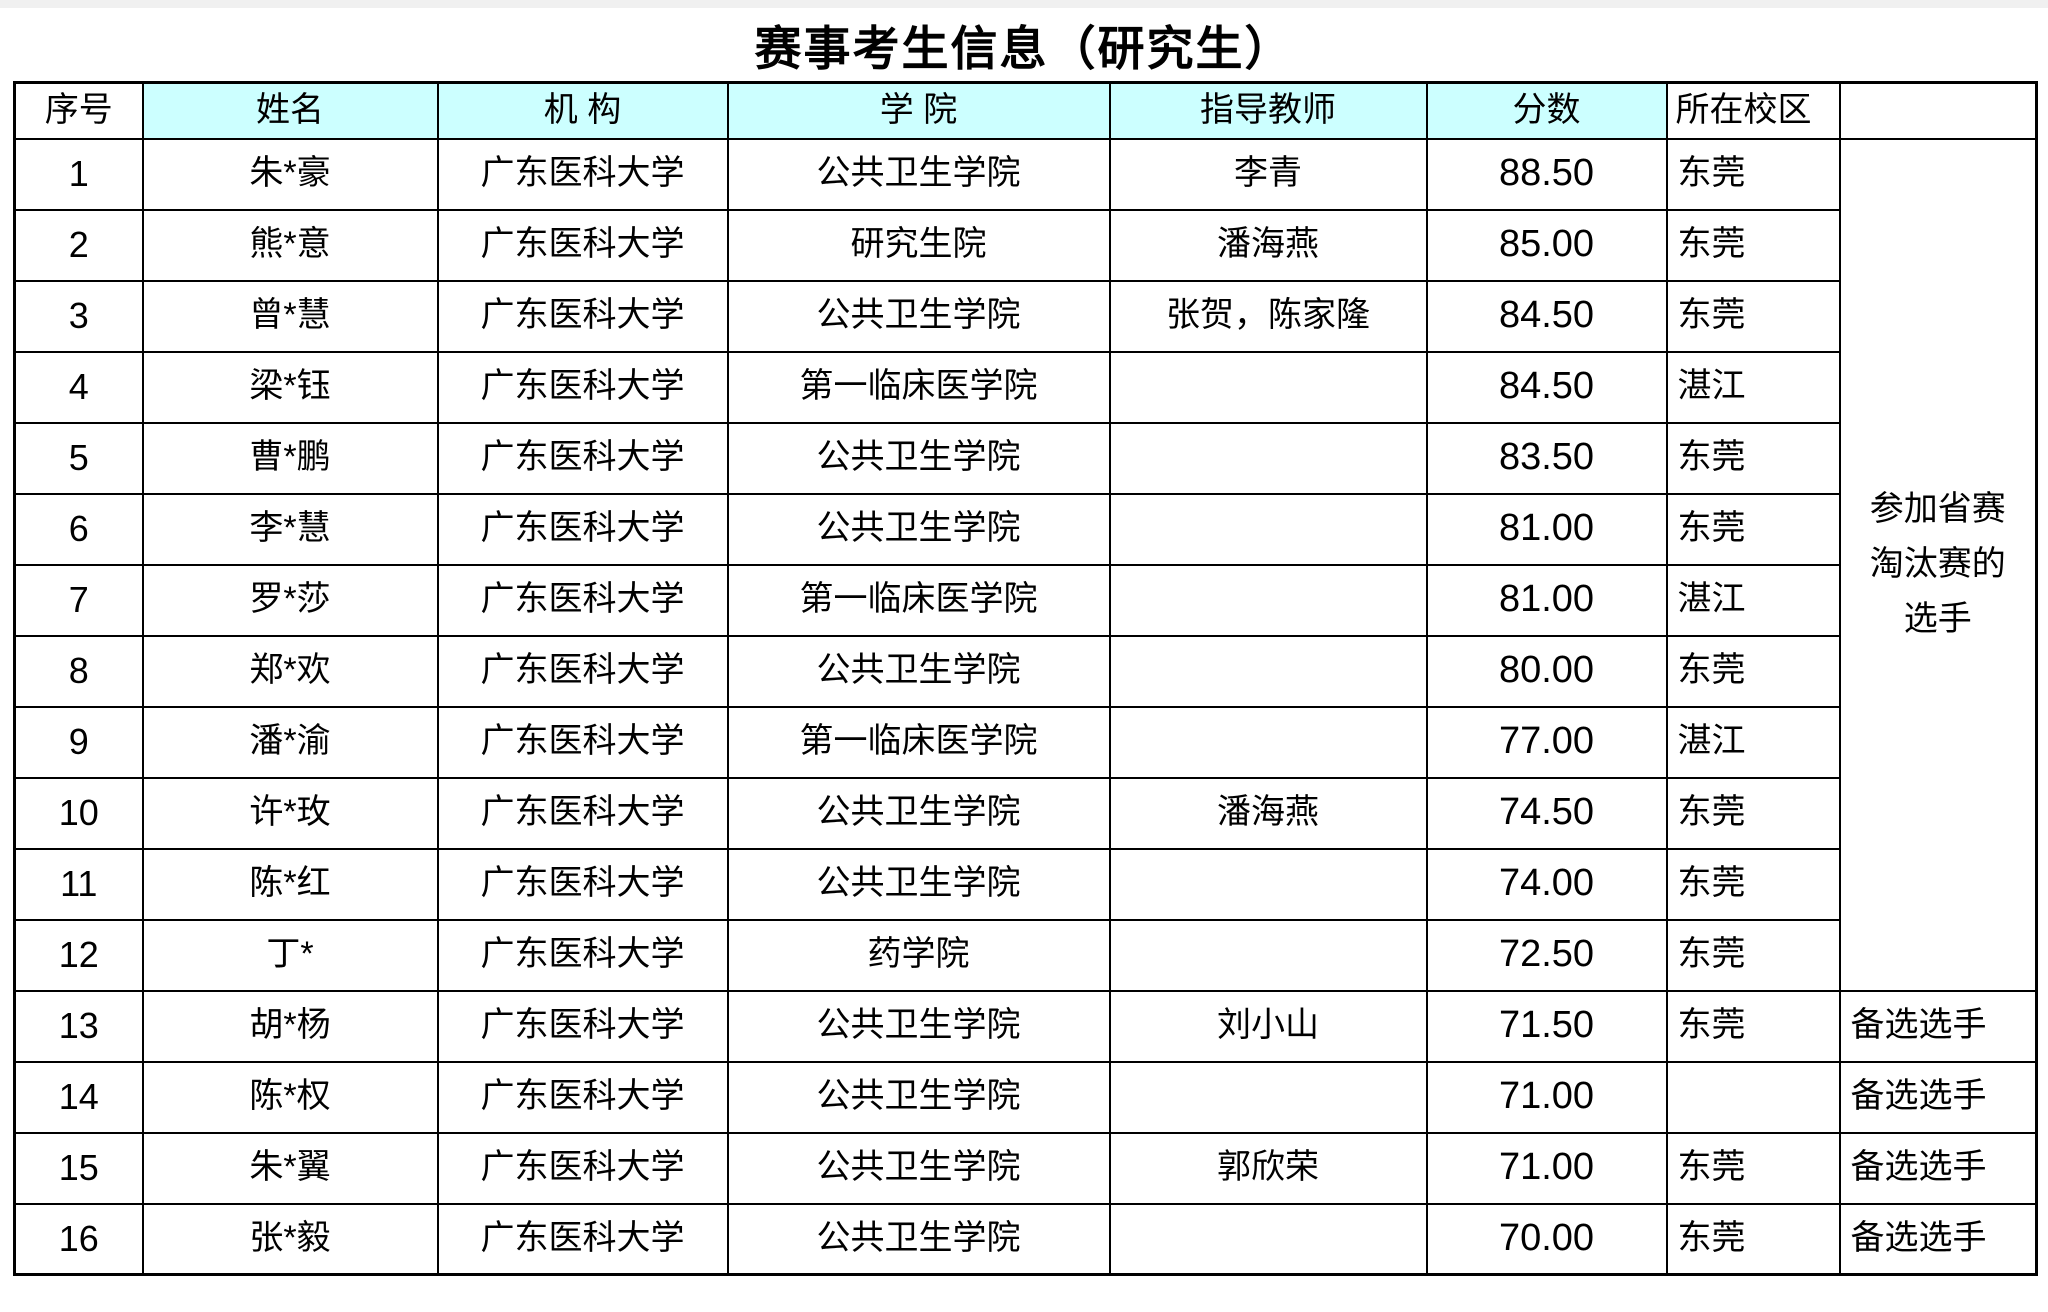  I want to click on cell-college: 研究生院, so click(918, 245).